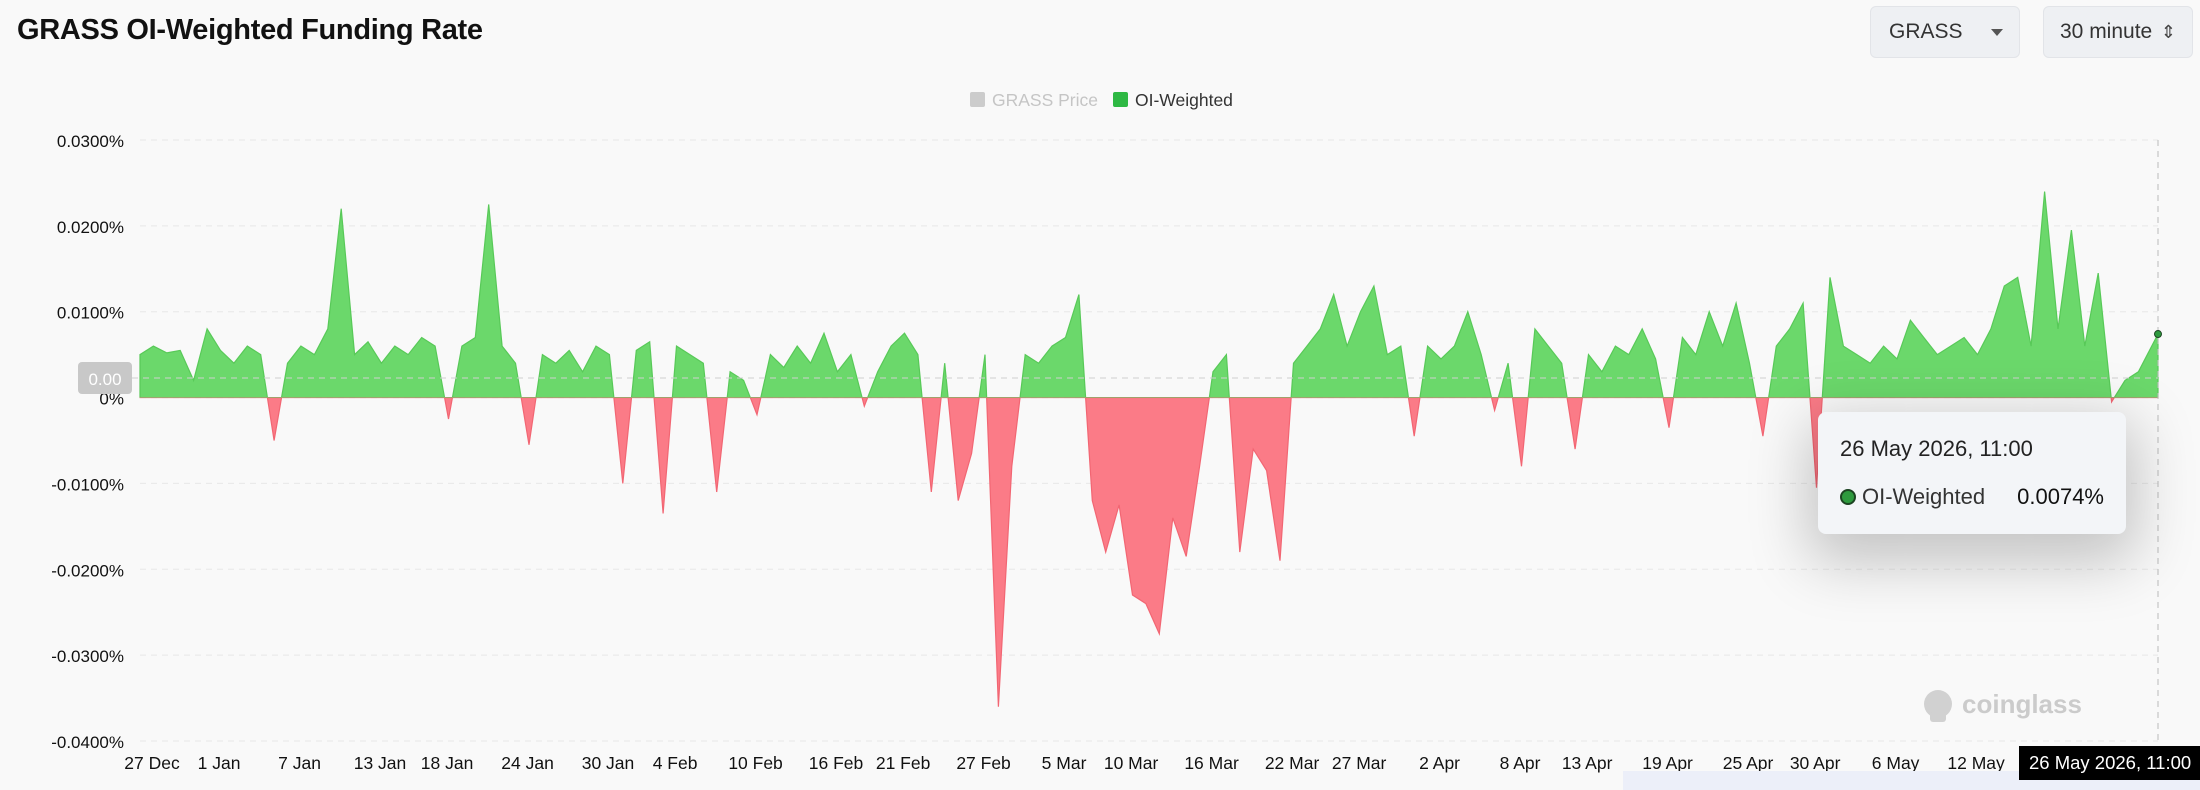  I want to click on x-tick-label: 22 Mar, so click(1292, 763).